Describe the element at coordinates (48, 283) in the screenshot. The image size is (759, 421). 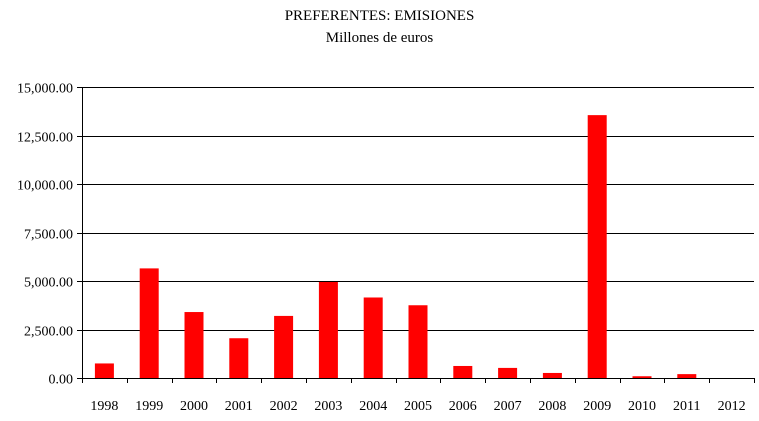
I see `y-tick-label: 5,000.00` at that location.